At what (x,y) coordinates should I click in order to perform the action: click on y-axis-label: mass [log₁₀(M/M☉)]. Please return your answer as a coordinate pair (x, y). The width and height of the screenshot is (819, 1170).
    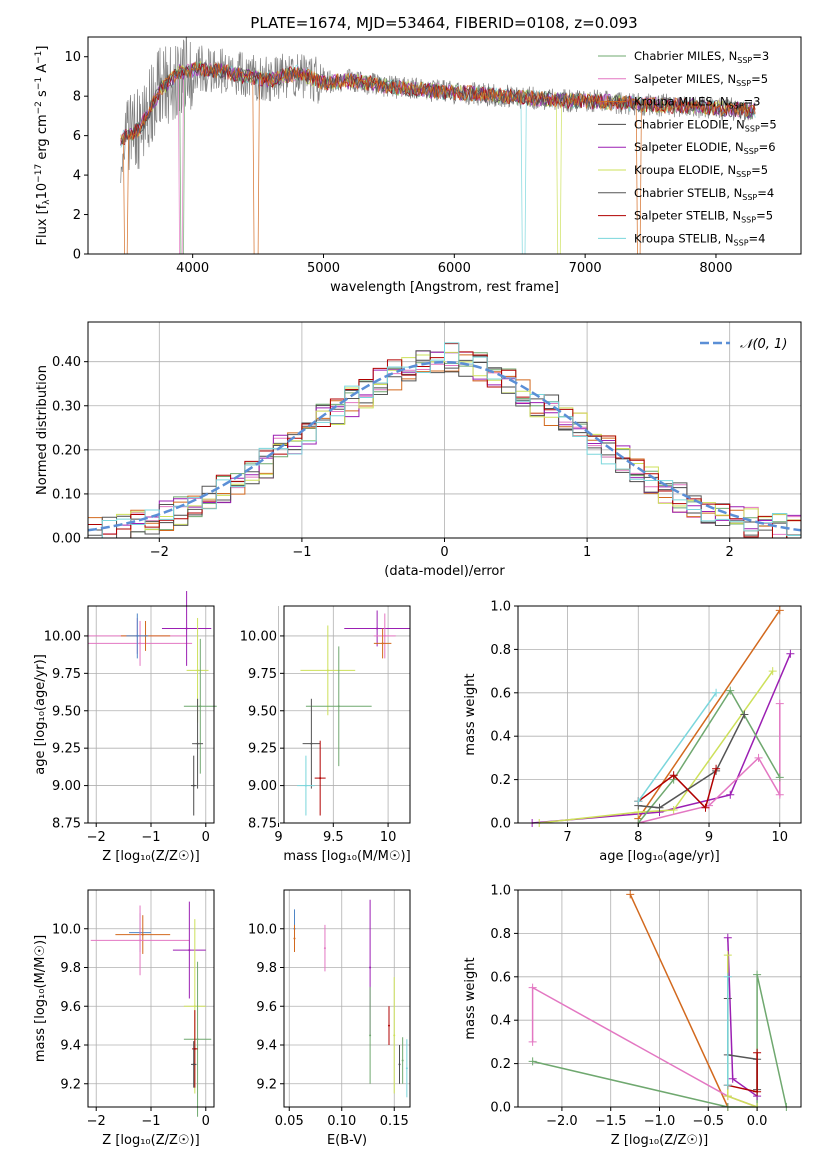
    Looking at the image, I should click on (40, 998).